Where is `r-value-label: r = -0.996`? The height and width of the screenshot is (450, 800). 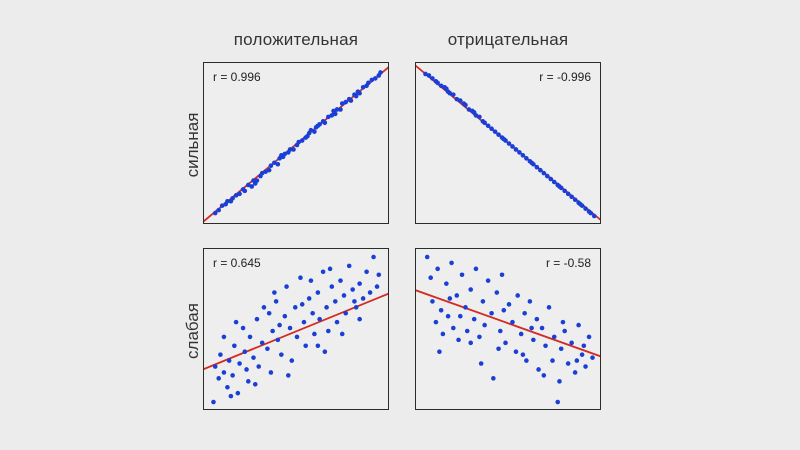 r-value-label: r = -0.996 is located at coordinates (565, 77).